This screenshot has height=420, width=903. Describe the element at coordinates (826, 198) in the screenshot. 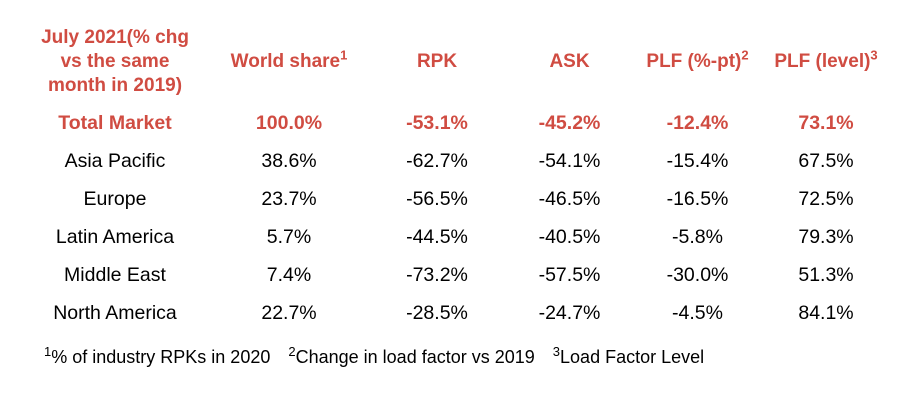

I see `plf-level-cell: 72.5%` at that location.